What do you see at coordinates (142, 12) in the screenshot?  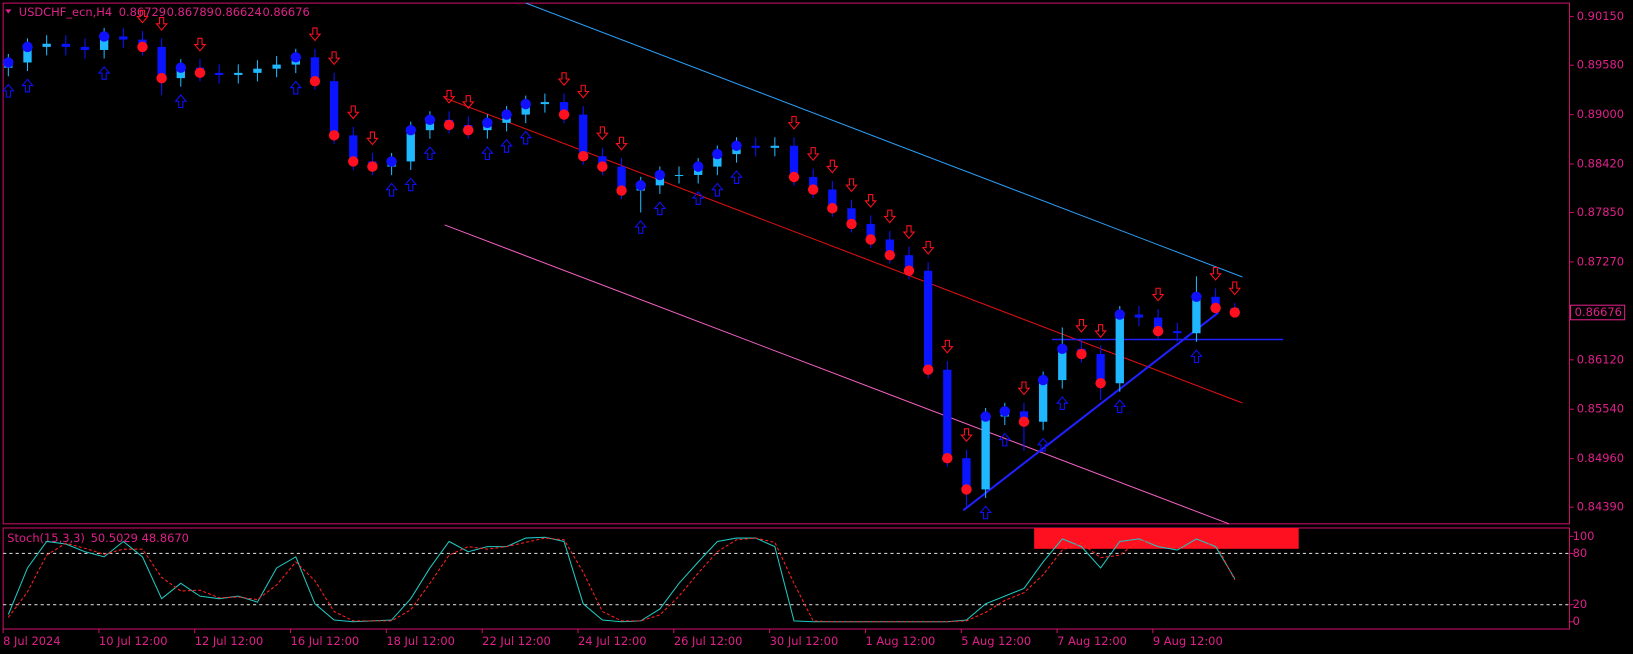 I see `open: 0.86729` at bounding box center [142, 12].